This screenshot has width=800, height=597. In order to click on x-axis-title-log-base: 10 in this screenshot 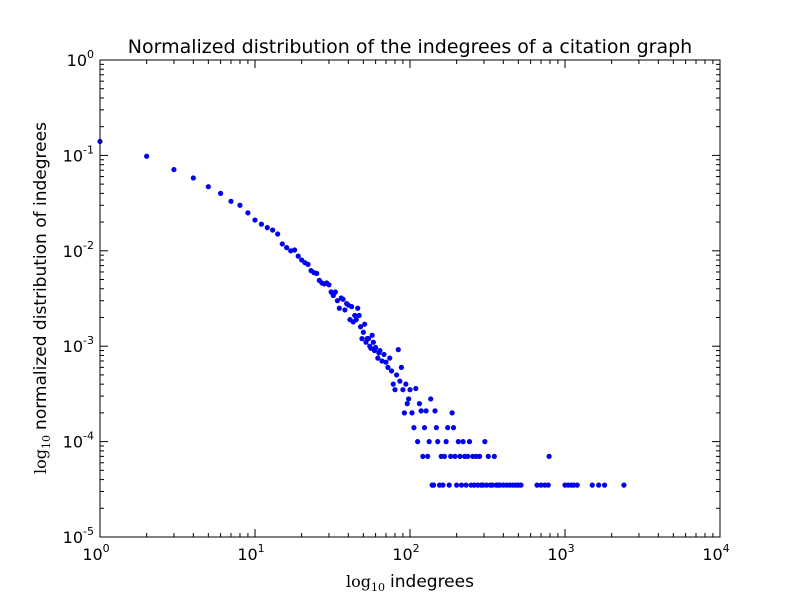, I will do `click(378, 587)`.